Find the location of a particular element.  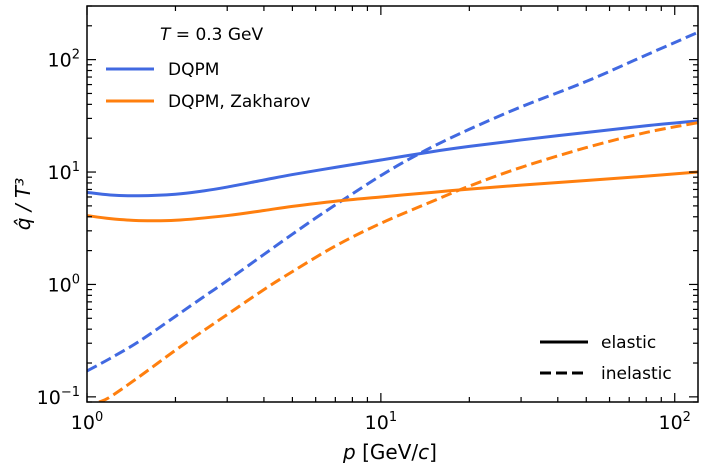

legend-models: DQPM DQPM, Zakharov is located at coordinates (208, 86).